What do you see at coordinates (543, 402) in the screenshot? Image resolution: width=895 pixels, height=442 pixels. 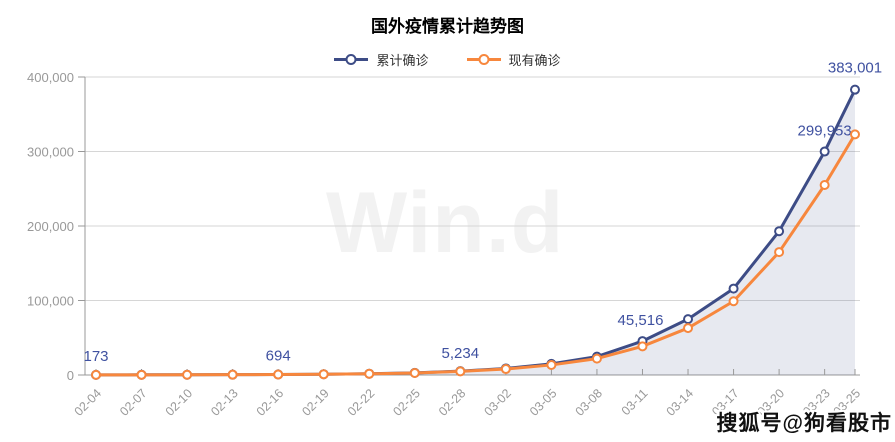 I see `x-axis-label: 03-05` at bounding box center [543, 402].